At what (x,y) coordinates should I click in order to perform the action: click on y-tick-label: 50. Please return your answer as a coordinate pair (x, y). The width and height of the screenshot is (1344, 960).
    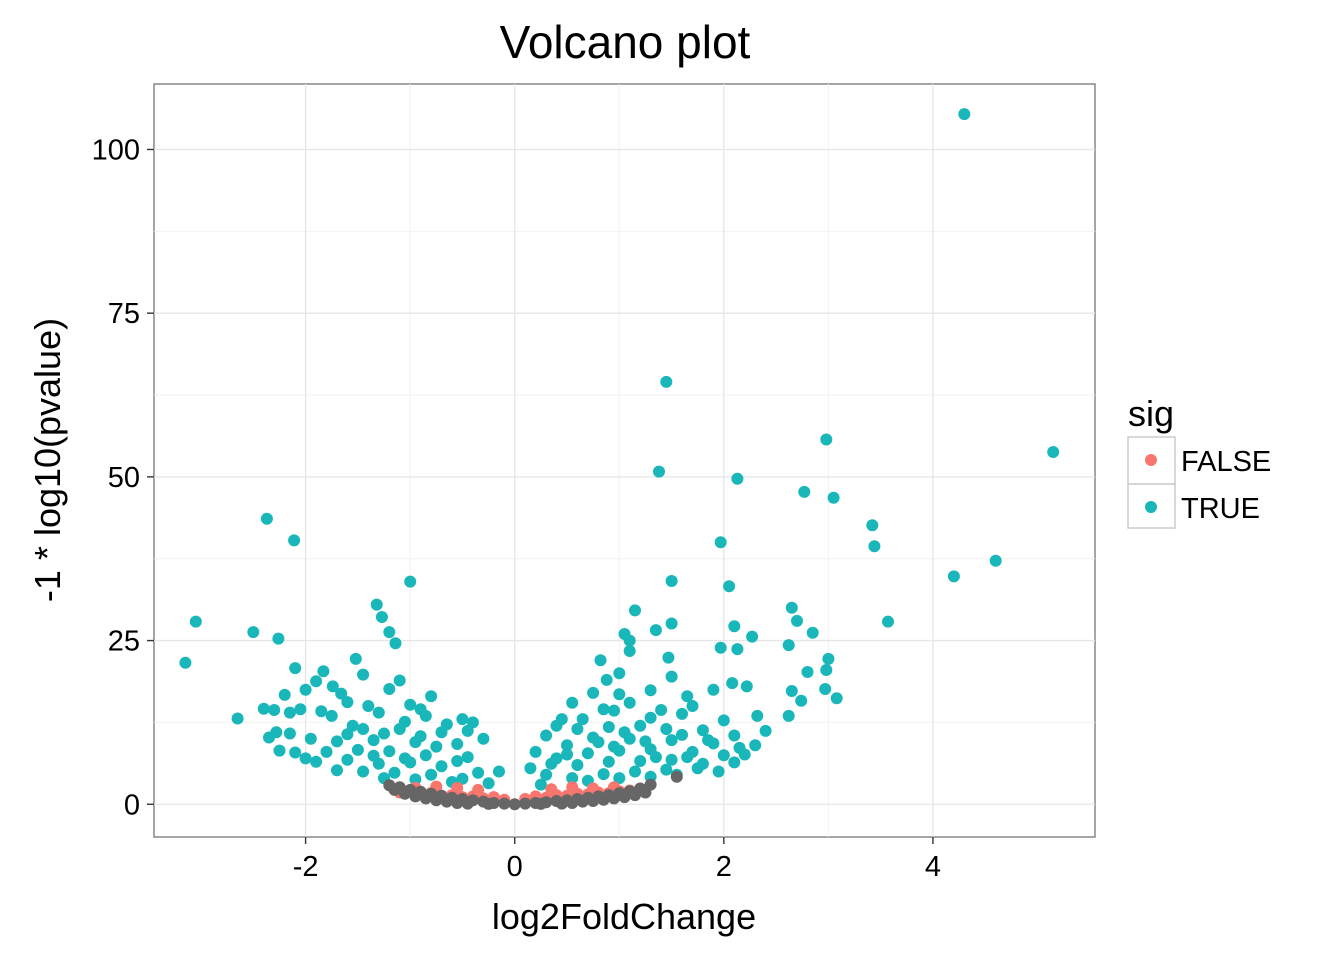
    Looking at the image, I should click on (124, 478).